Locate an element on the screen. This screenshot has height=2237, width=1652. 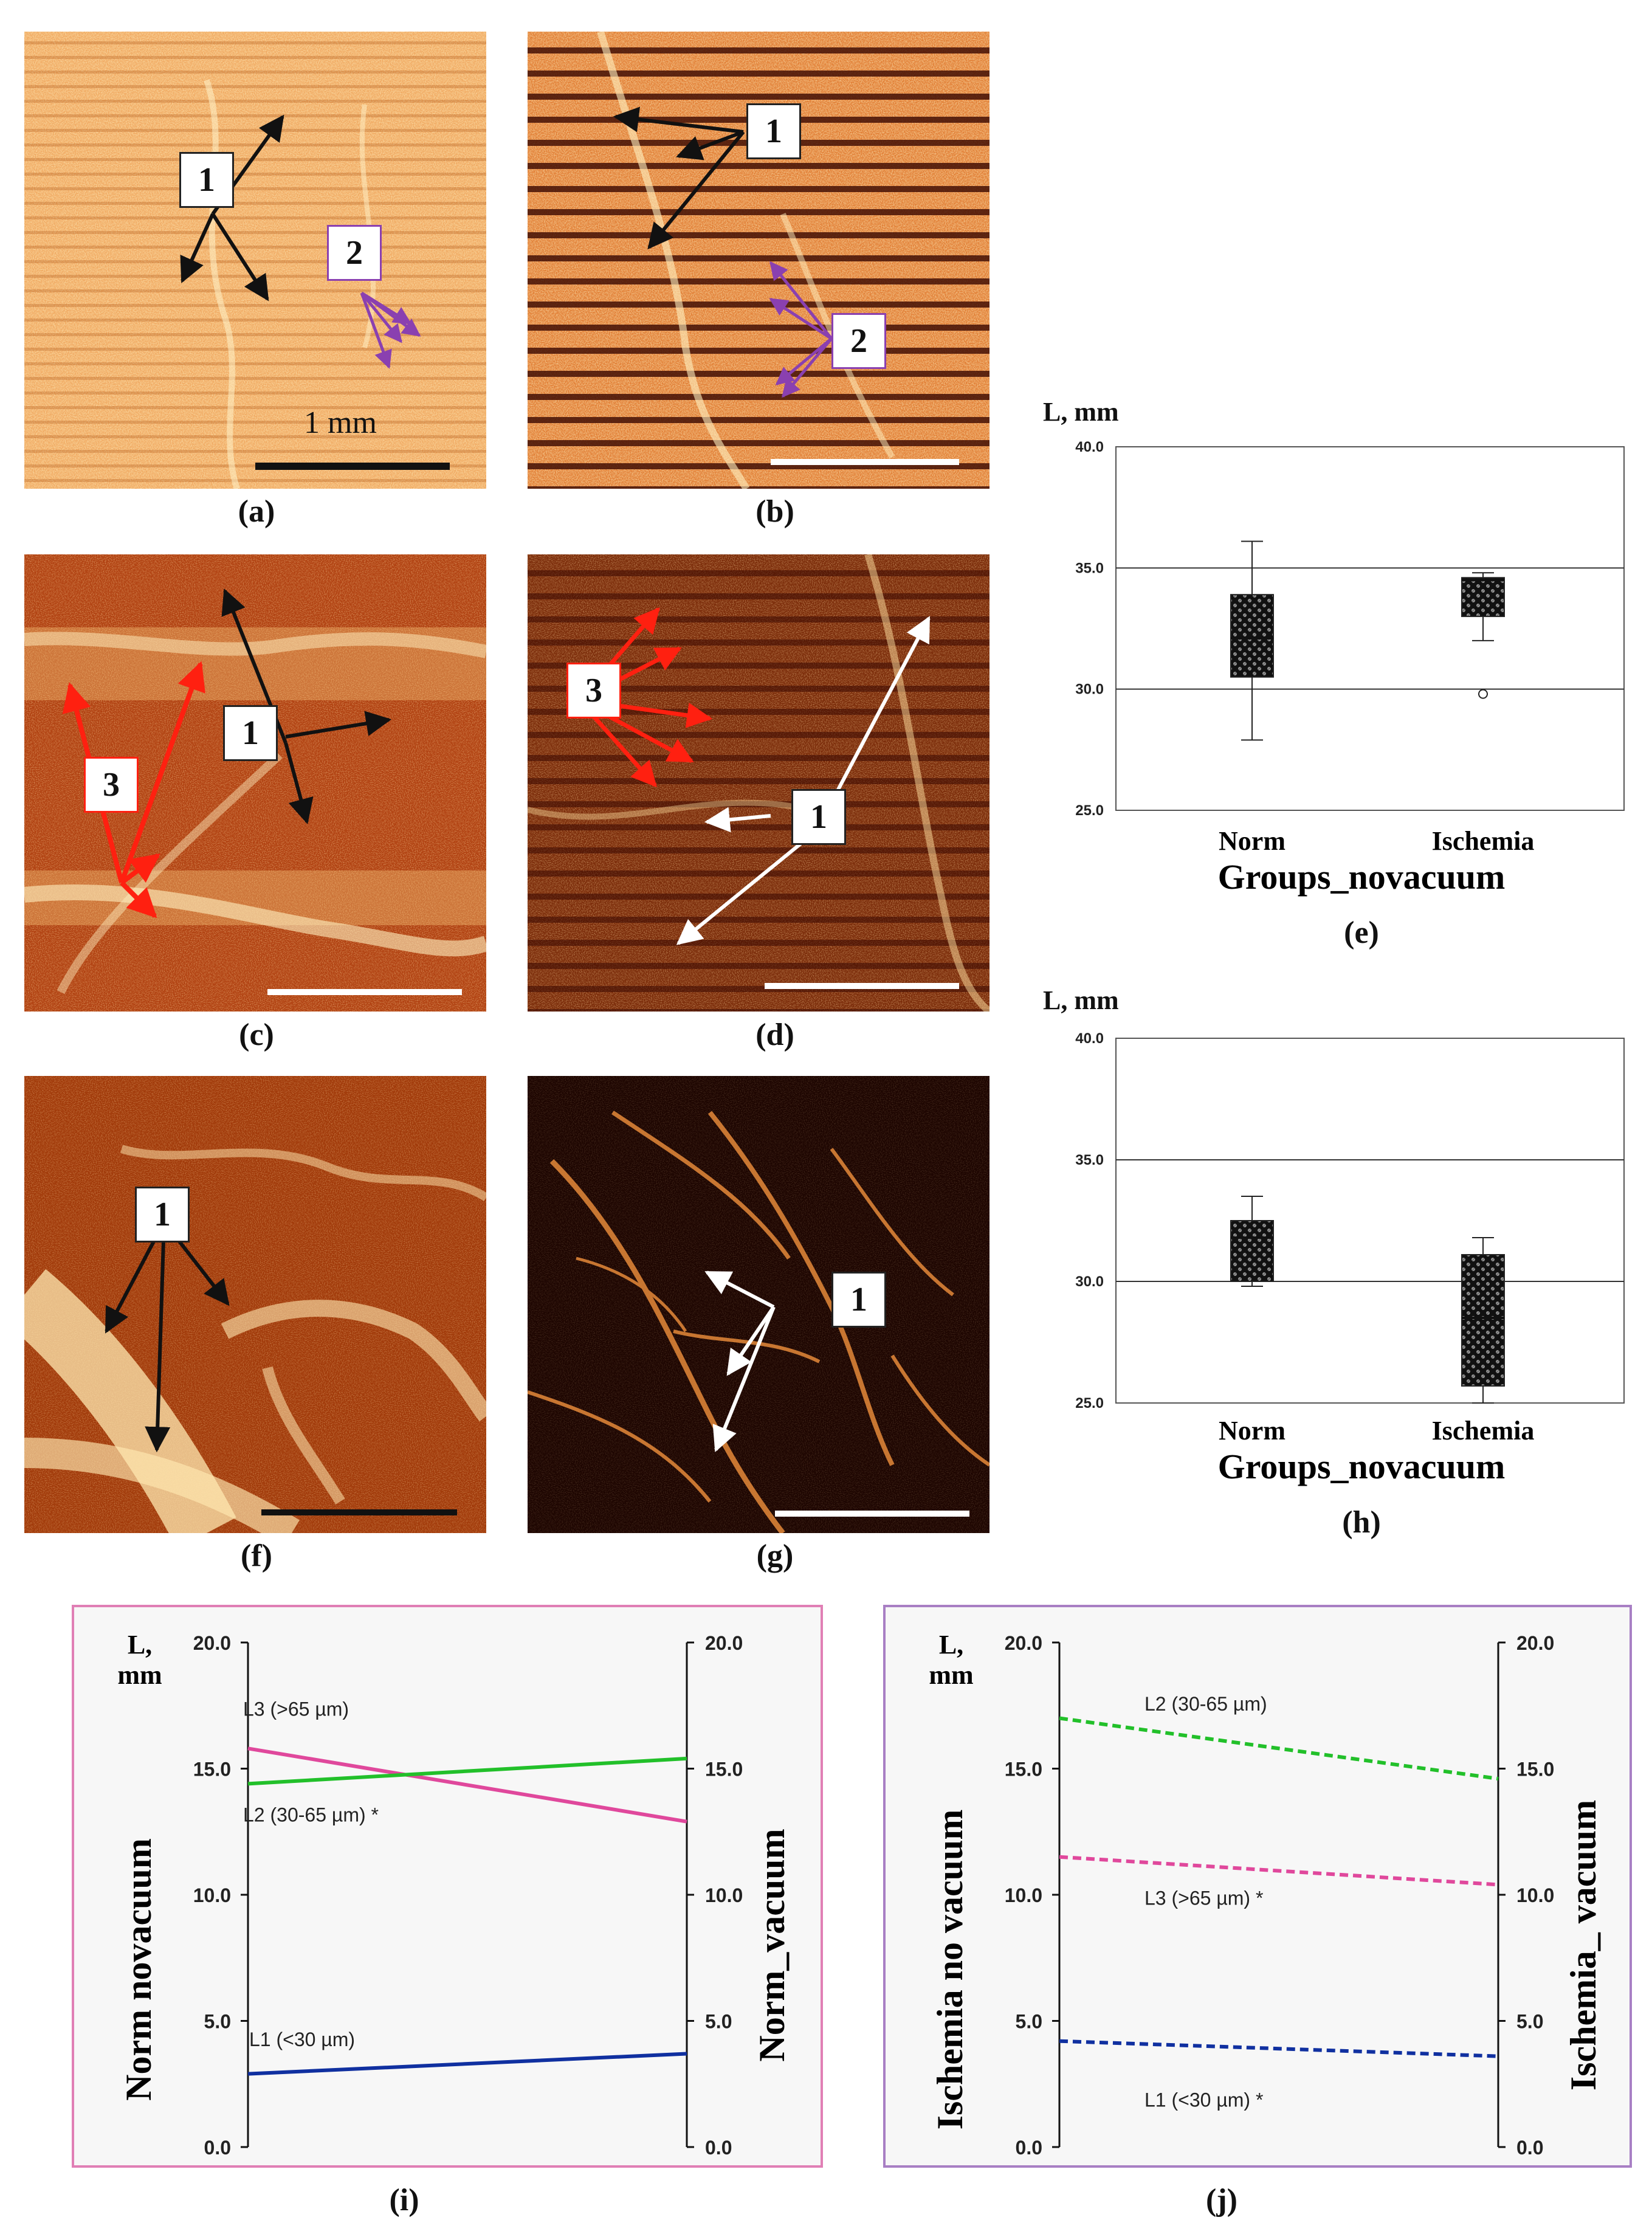
caption-a: (a) is located at coordinates (256, 511).